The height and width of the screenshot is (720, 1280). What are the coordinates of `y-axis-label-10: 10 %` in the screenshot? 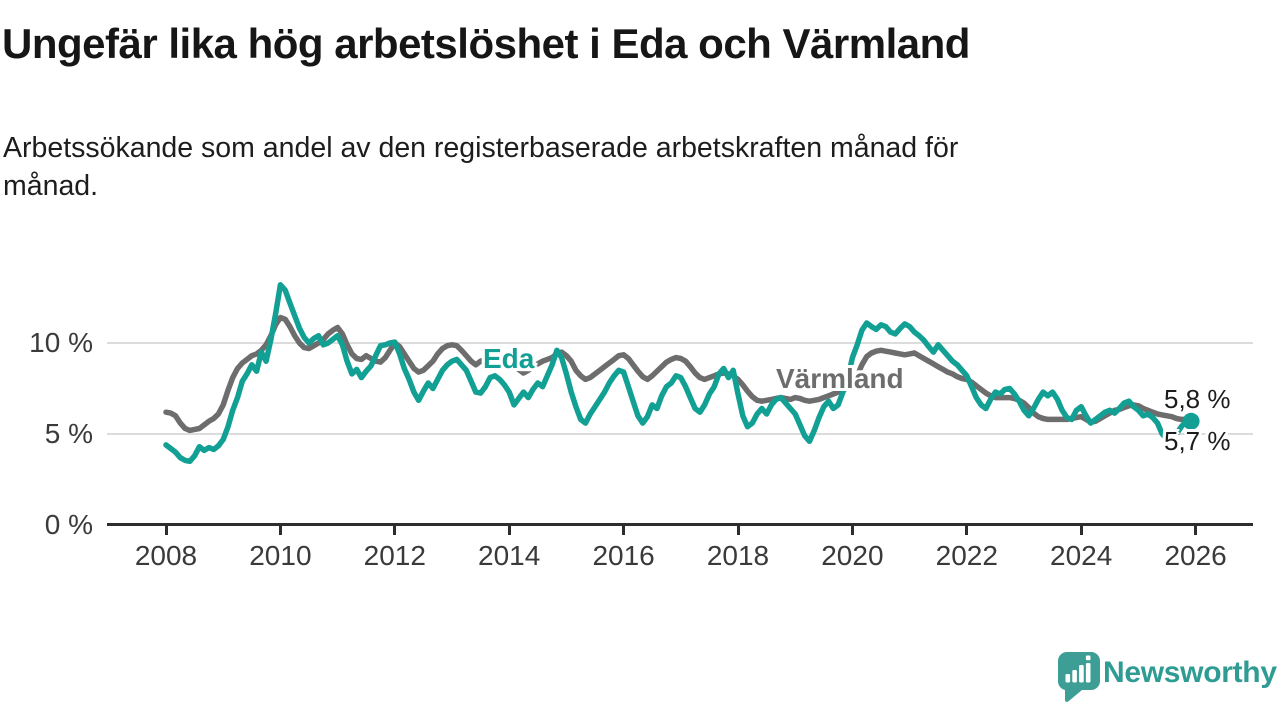 It's located at (61, 342).